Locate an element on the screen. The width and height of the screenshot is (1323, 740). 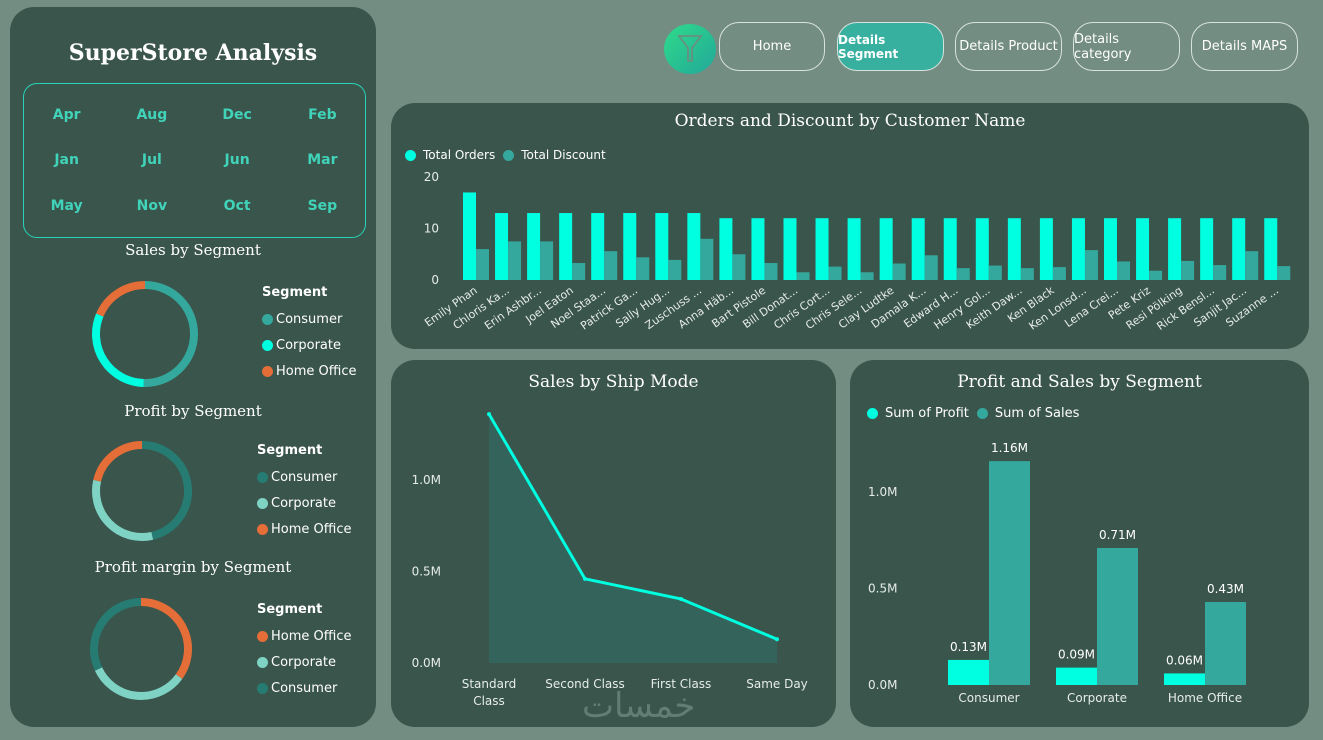
nav-button-details-product: Details Product is located at coordinates (1008, 46).